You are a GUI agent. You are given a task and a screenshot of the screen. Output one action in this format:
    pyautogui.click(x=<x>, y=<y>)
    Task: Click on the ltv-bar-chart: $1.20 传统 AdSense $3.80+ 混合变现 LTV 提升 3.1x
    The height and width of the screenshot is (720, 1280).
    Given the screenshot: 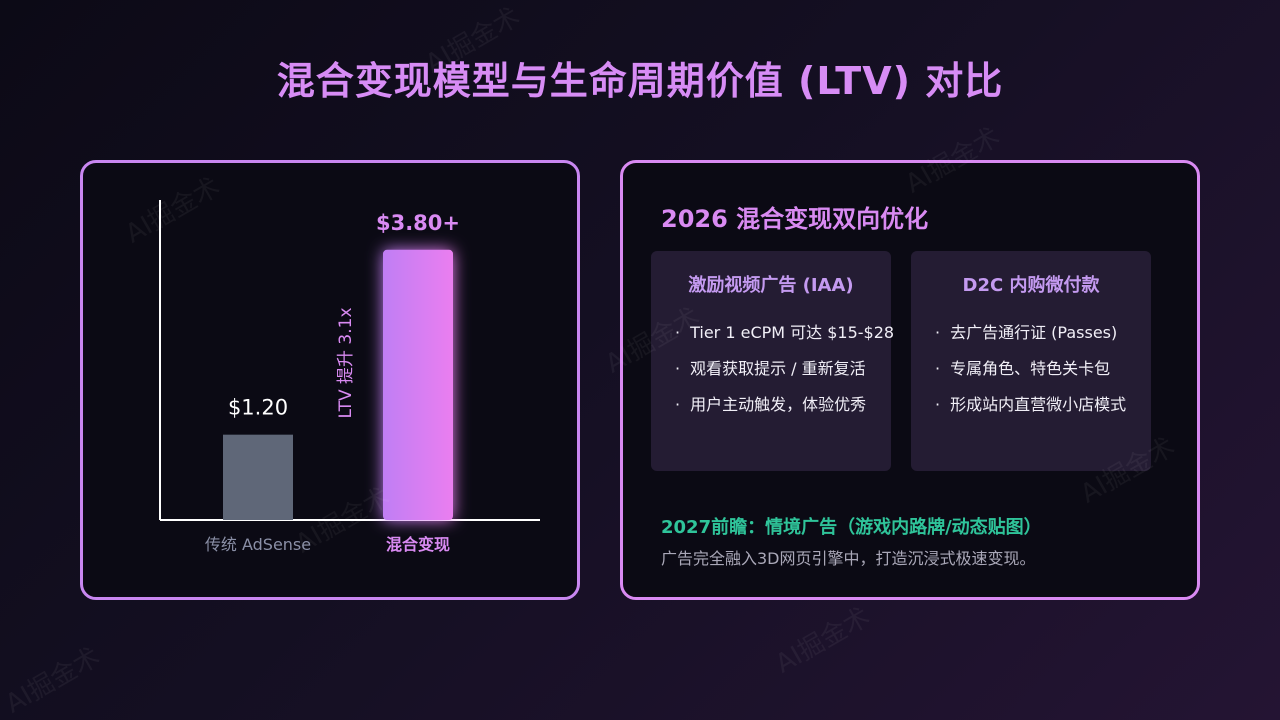 What is the action you would take?
    pyautogui.click(x=349, y=377)
    